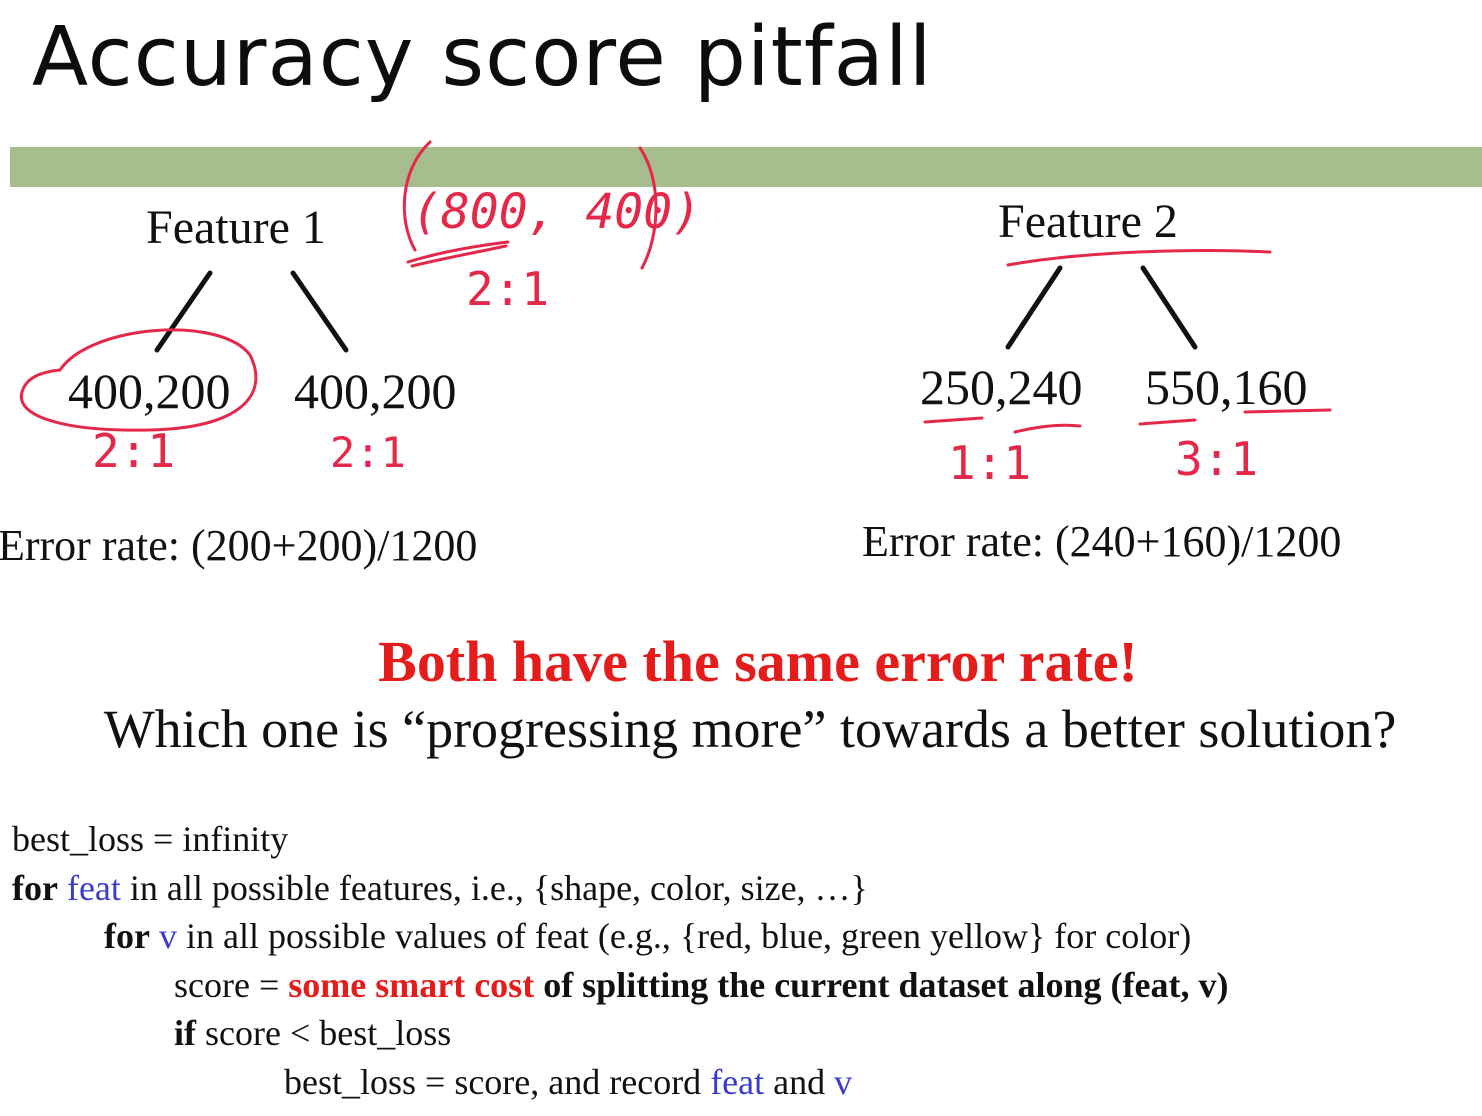 Image resolution: width=1482 pixels, height=1116 pixels. I want to click on annotation-f2-left-ratio: 1:1, so click(990, 463).